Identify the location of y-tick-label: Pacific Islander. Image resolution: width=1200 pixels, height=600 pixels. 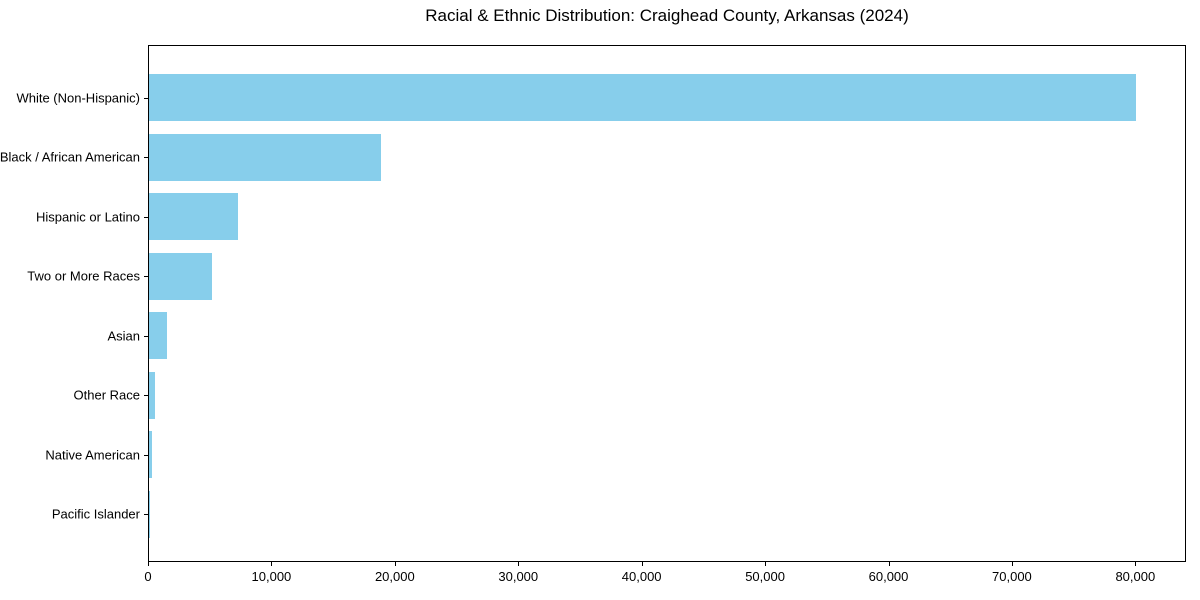
(95, 514).